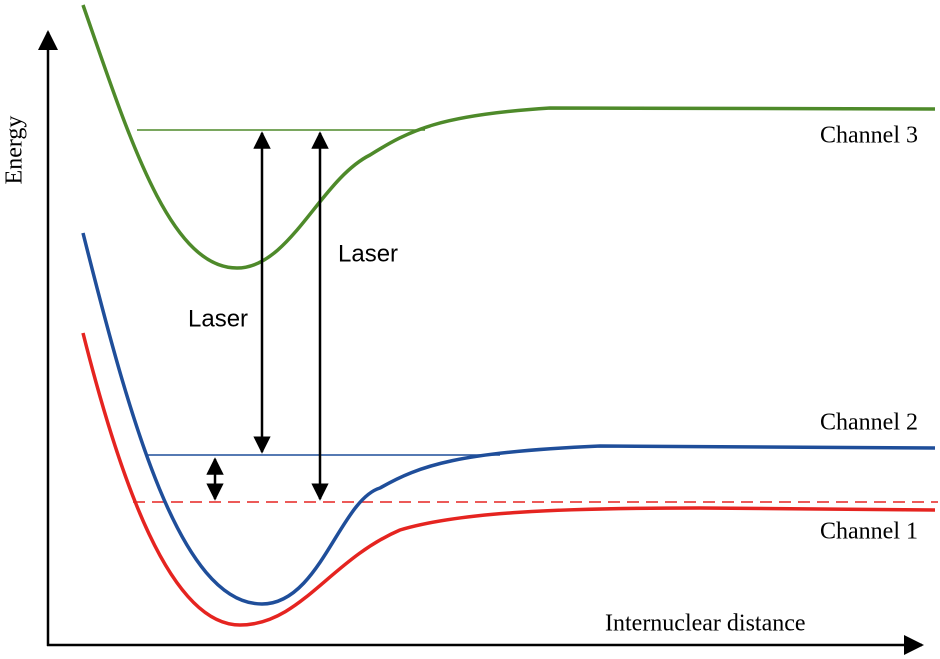  What do you see at coordinates (869, 136) in the screenshot?
I see `curve-label: Channel 3` at bounding box center [869, 136].